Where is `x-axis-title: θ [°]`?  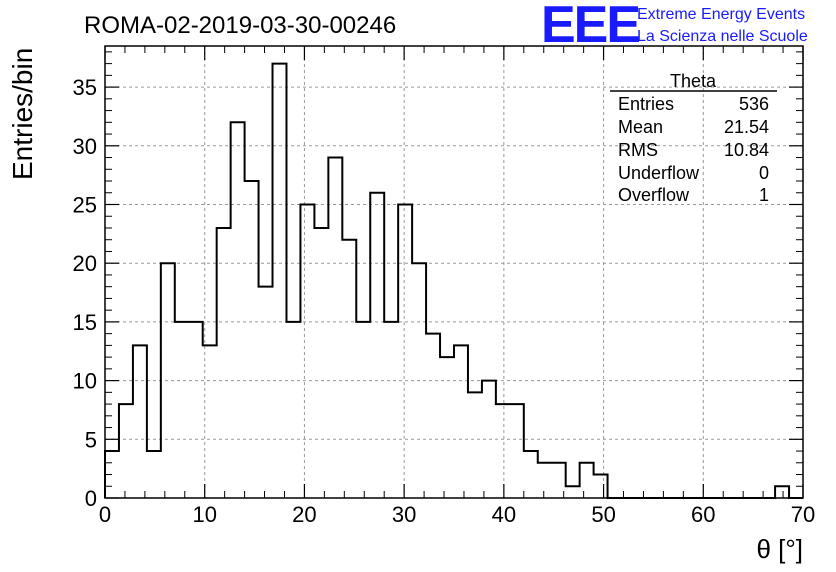
x-axis-title: θ [°] is located at coordinates (779, 549).